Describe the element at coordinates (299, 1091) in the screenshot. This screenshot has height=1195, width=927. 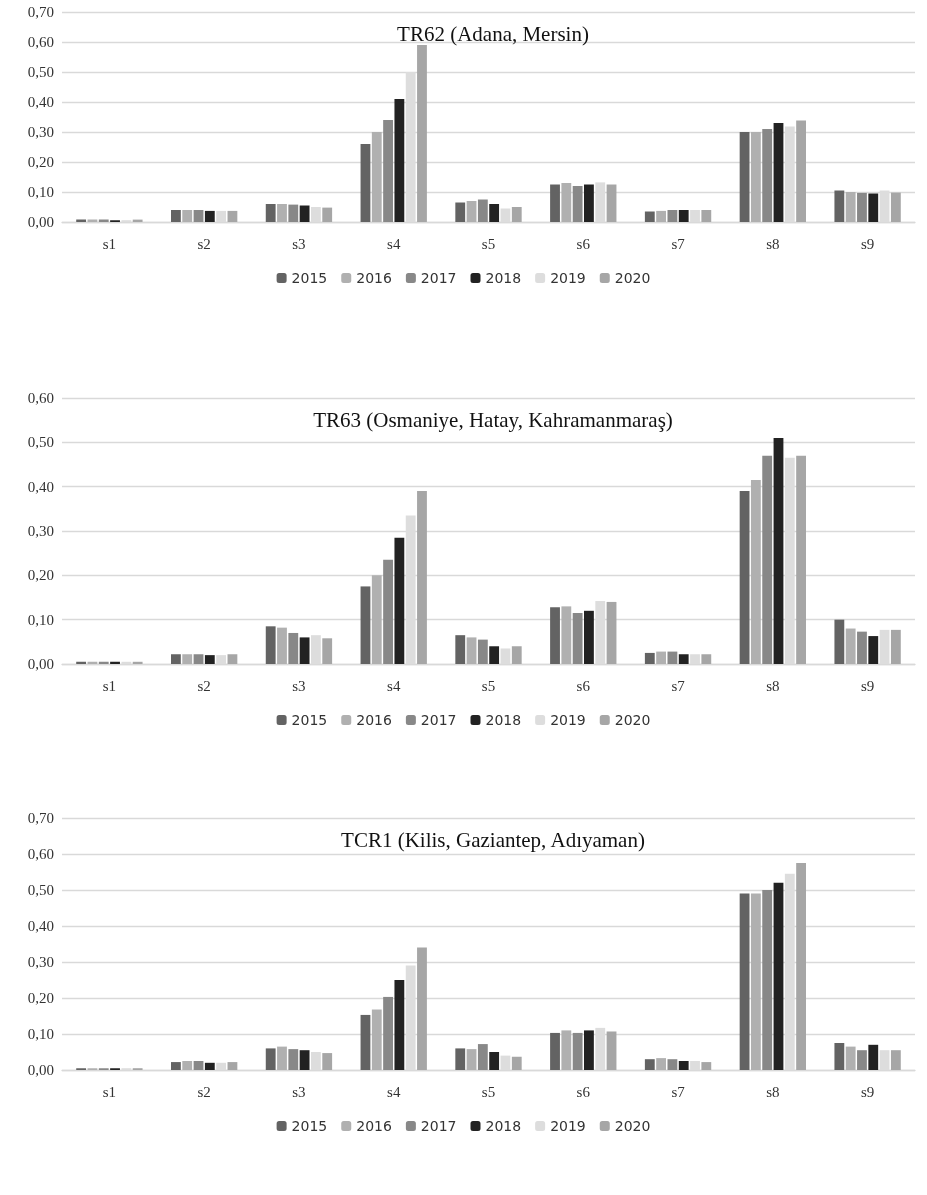
I see `x-tick-label: s3` at that location.